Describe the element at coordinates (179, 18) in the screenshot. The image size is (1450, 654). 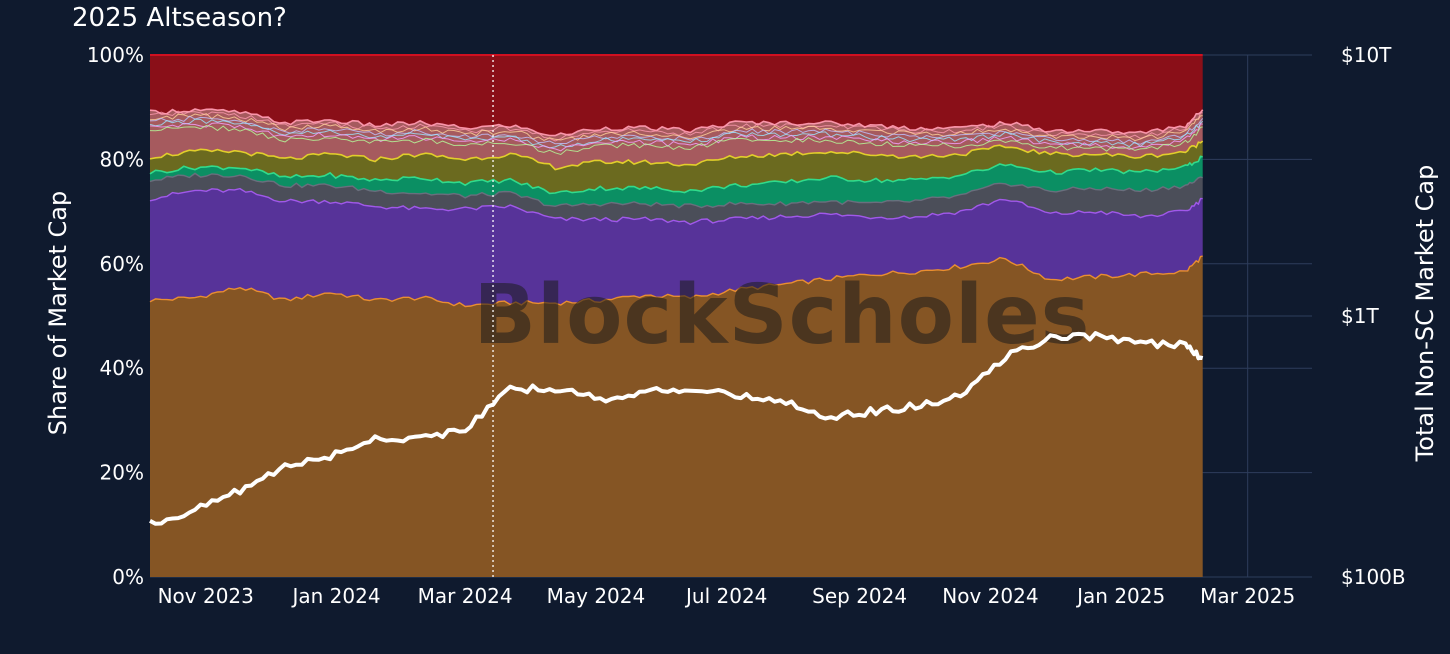
I see `chart-title: 2025 Altseason?` at that location.